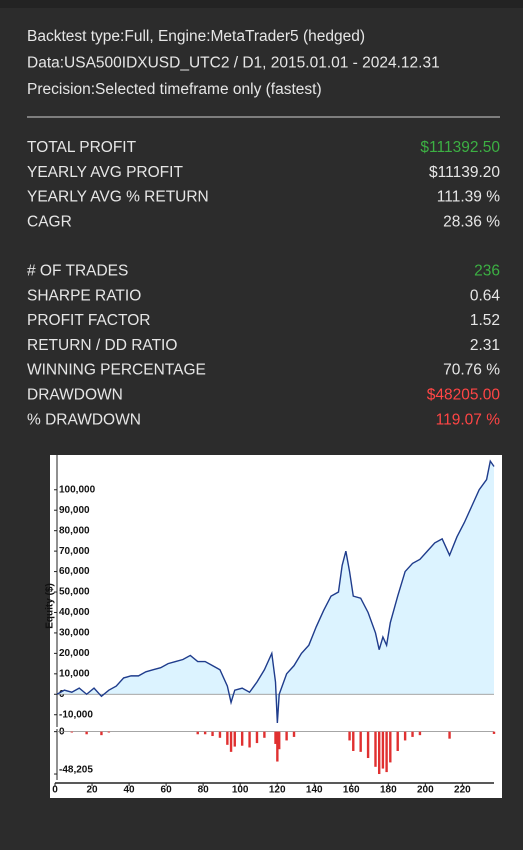 The image size is (523, 850). I want to click on y-tick-label: 60,000, so click(74, 571).